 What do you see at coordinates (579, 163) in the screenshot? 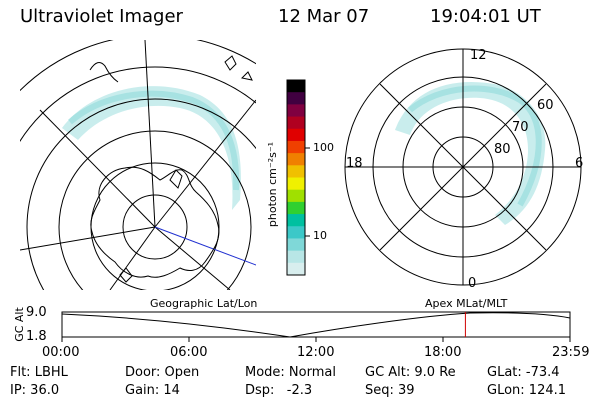
I see `mlt-label-6: 6` at bounding box center [579, 163].